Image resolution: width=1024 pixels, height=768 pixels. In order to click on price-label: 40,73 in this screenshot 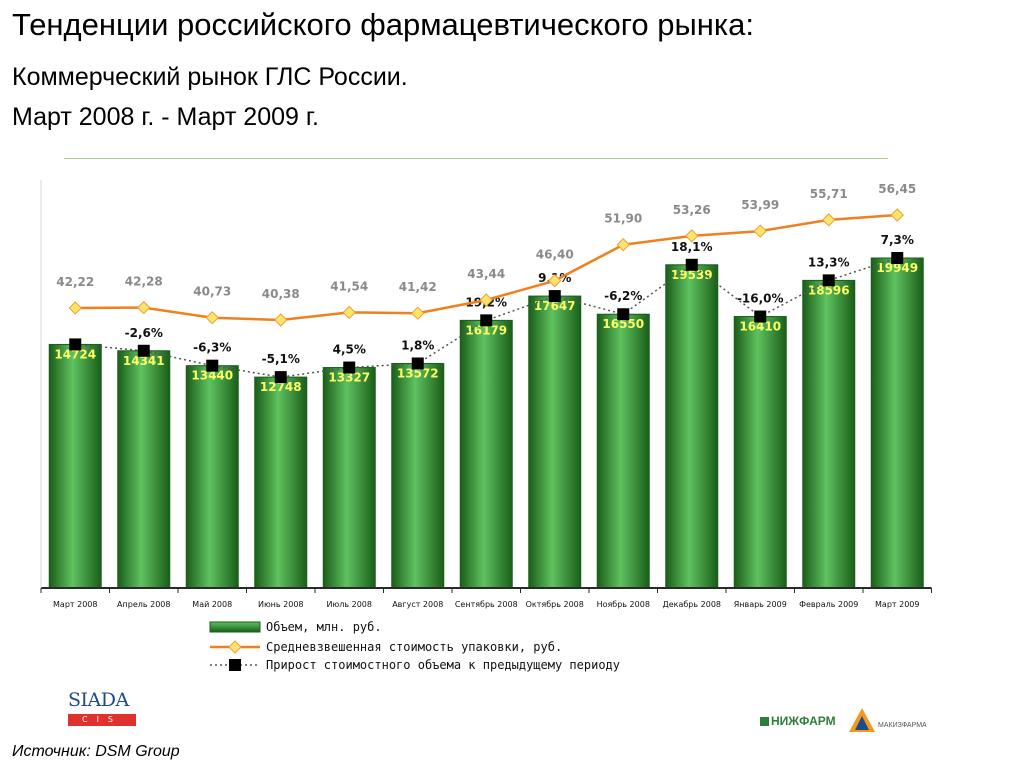, I will do `click(212, 292)`.